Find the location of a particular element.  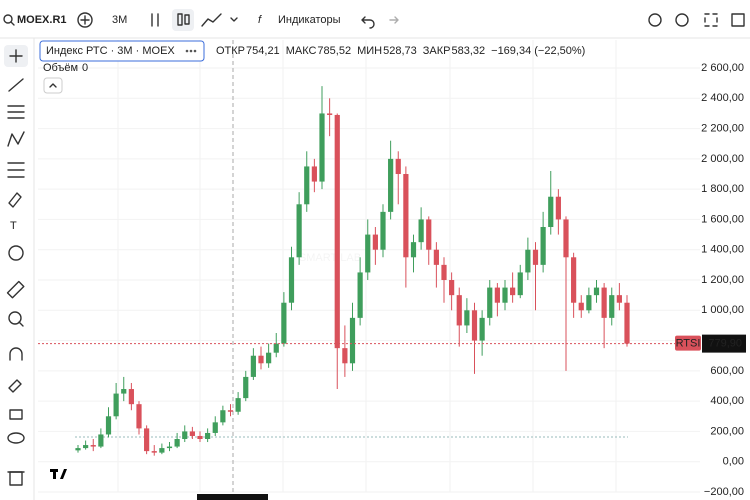

fullscreen is located at coordinates (711, 20).